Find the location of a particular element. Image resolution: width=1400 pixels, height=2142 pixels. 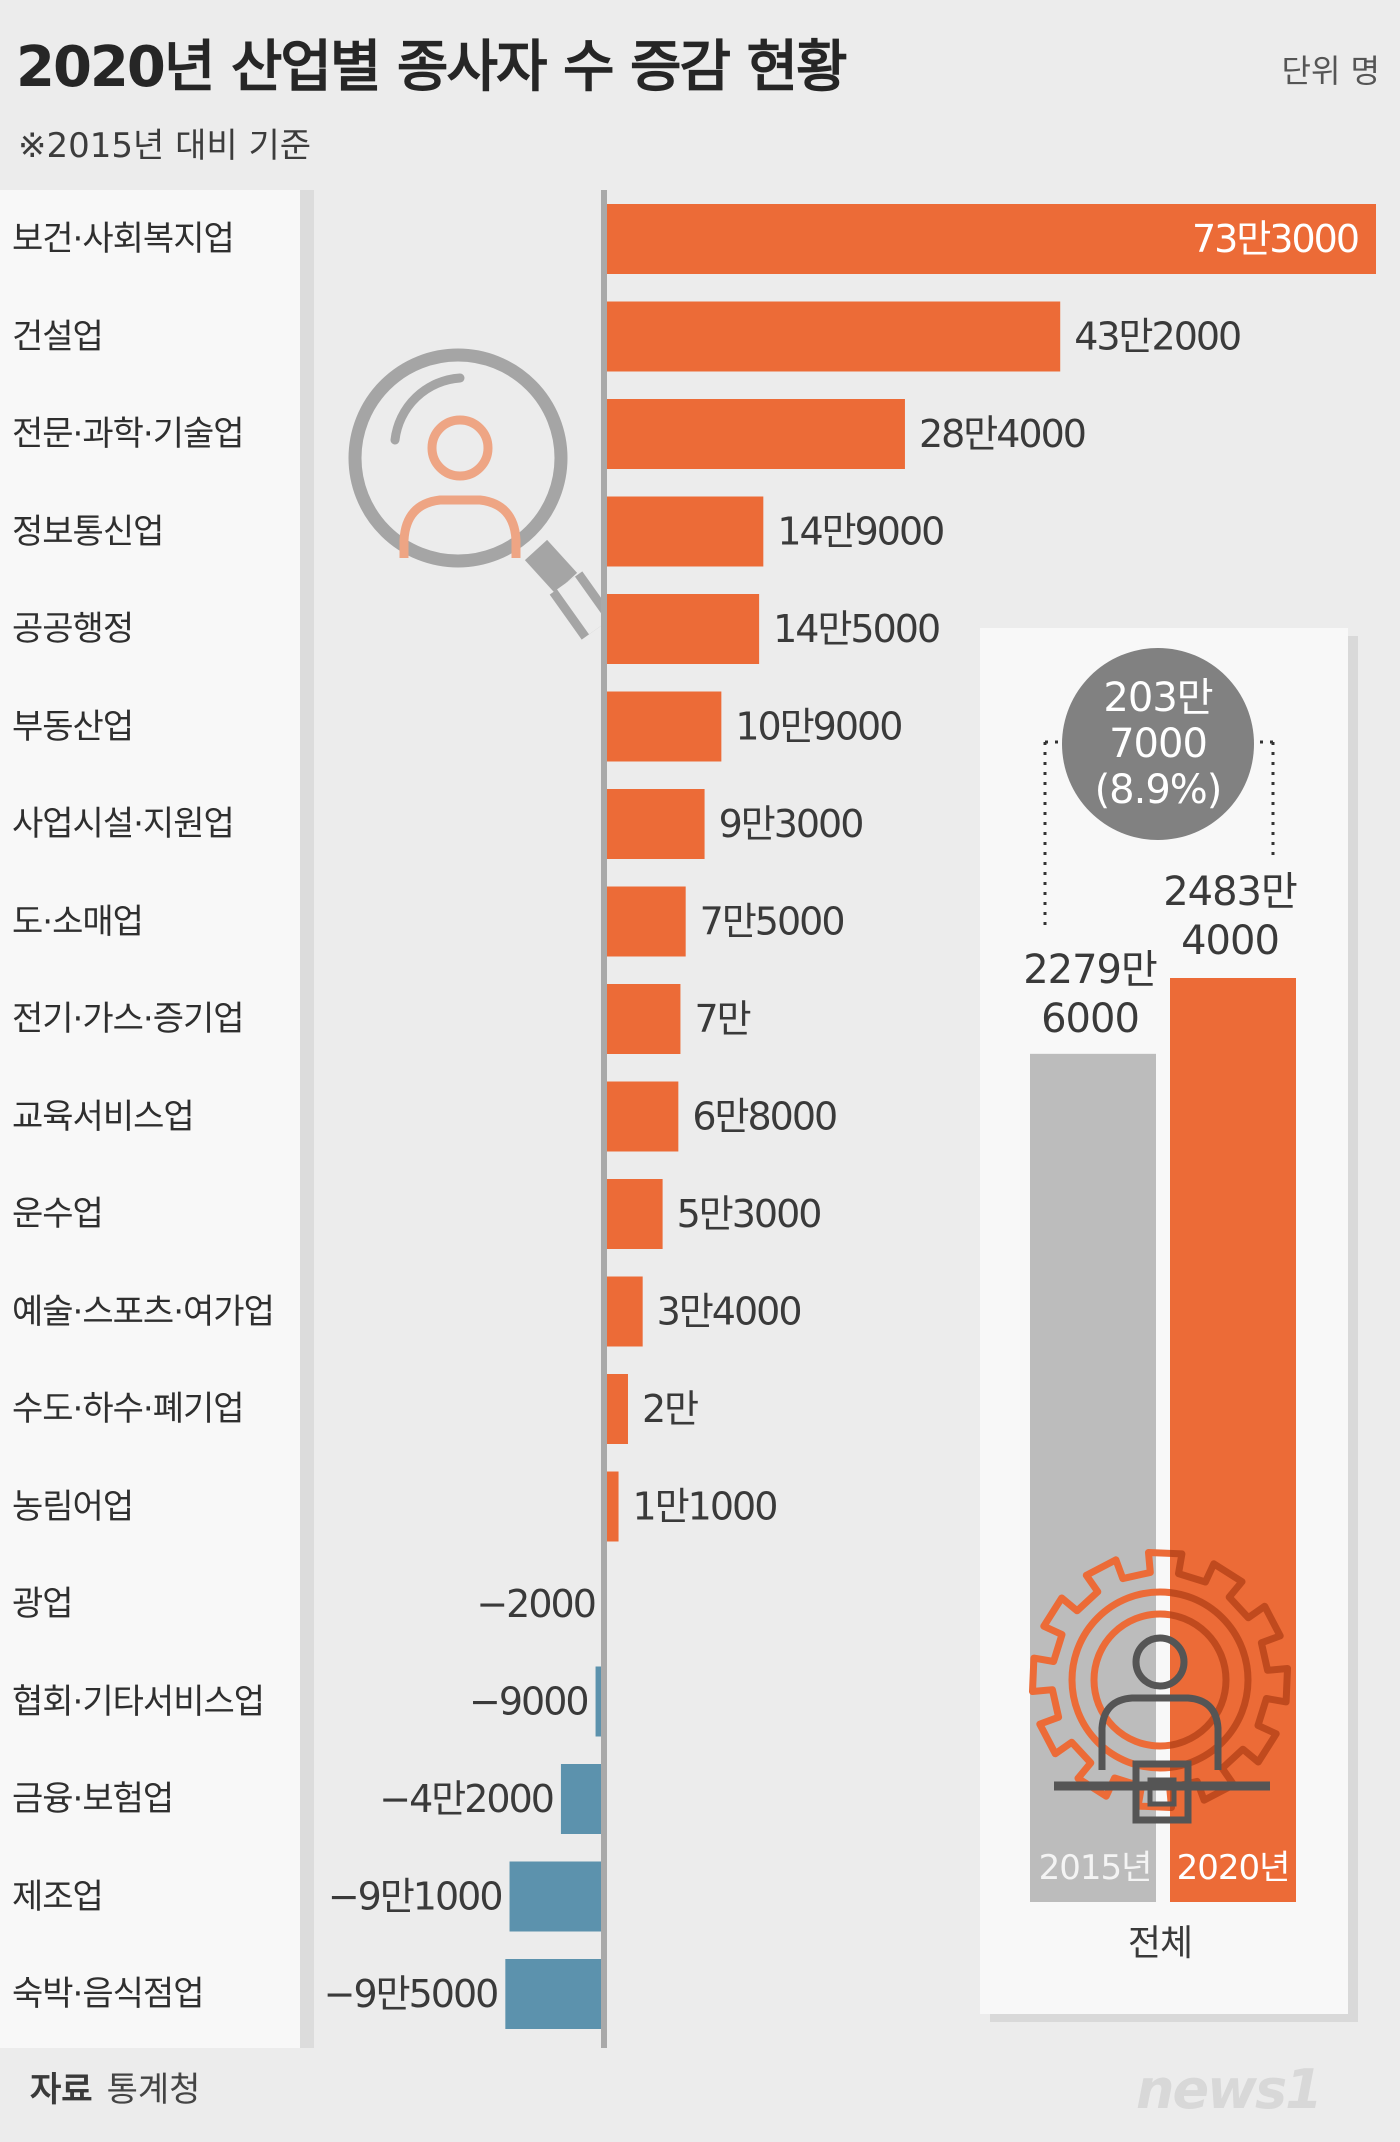

source-label: 자료 is located at coordinates (61, 2090).